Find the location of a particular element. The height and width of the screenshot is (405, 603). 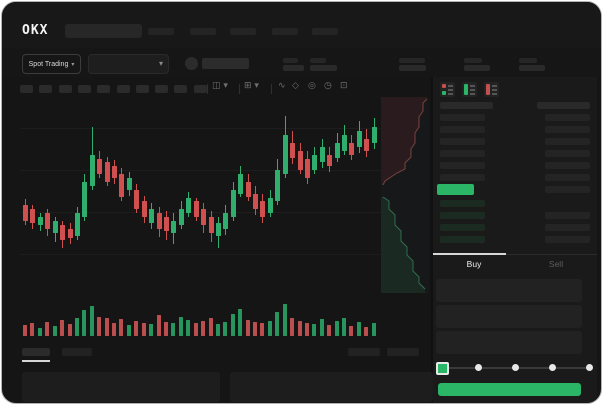

chart-toolbar: ◫ ▾ ⊞ ▾ ∿ ◇ ◎ ◷ ⊡ is located at coordinates (216, 88).